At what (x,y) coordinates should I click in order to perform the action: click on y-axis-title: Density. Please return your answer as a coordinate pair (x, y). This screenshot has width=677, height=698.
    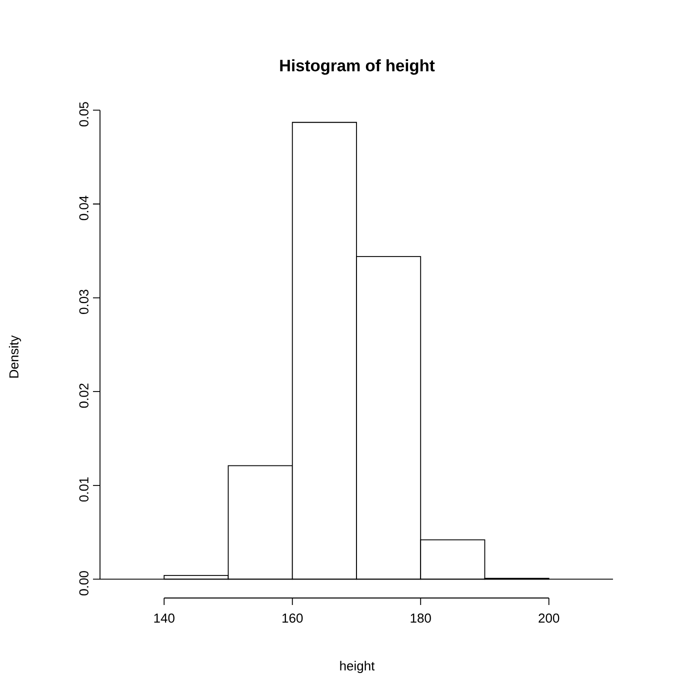
    Looking at the image, I should click on (15, 356).